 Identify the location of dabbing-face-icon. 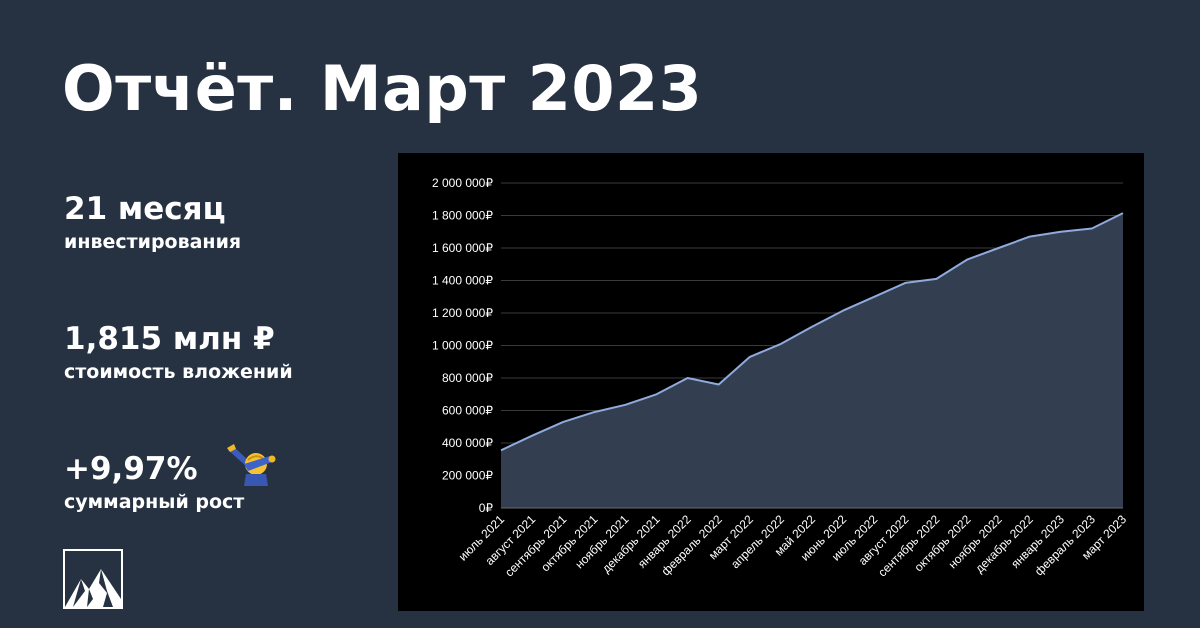
(251, 465).